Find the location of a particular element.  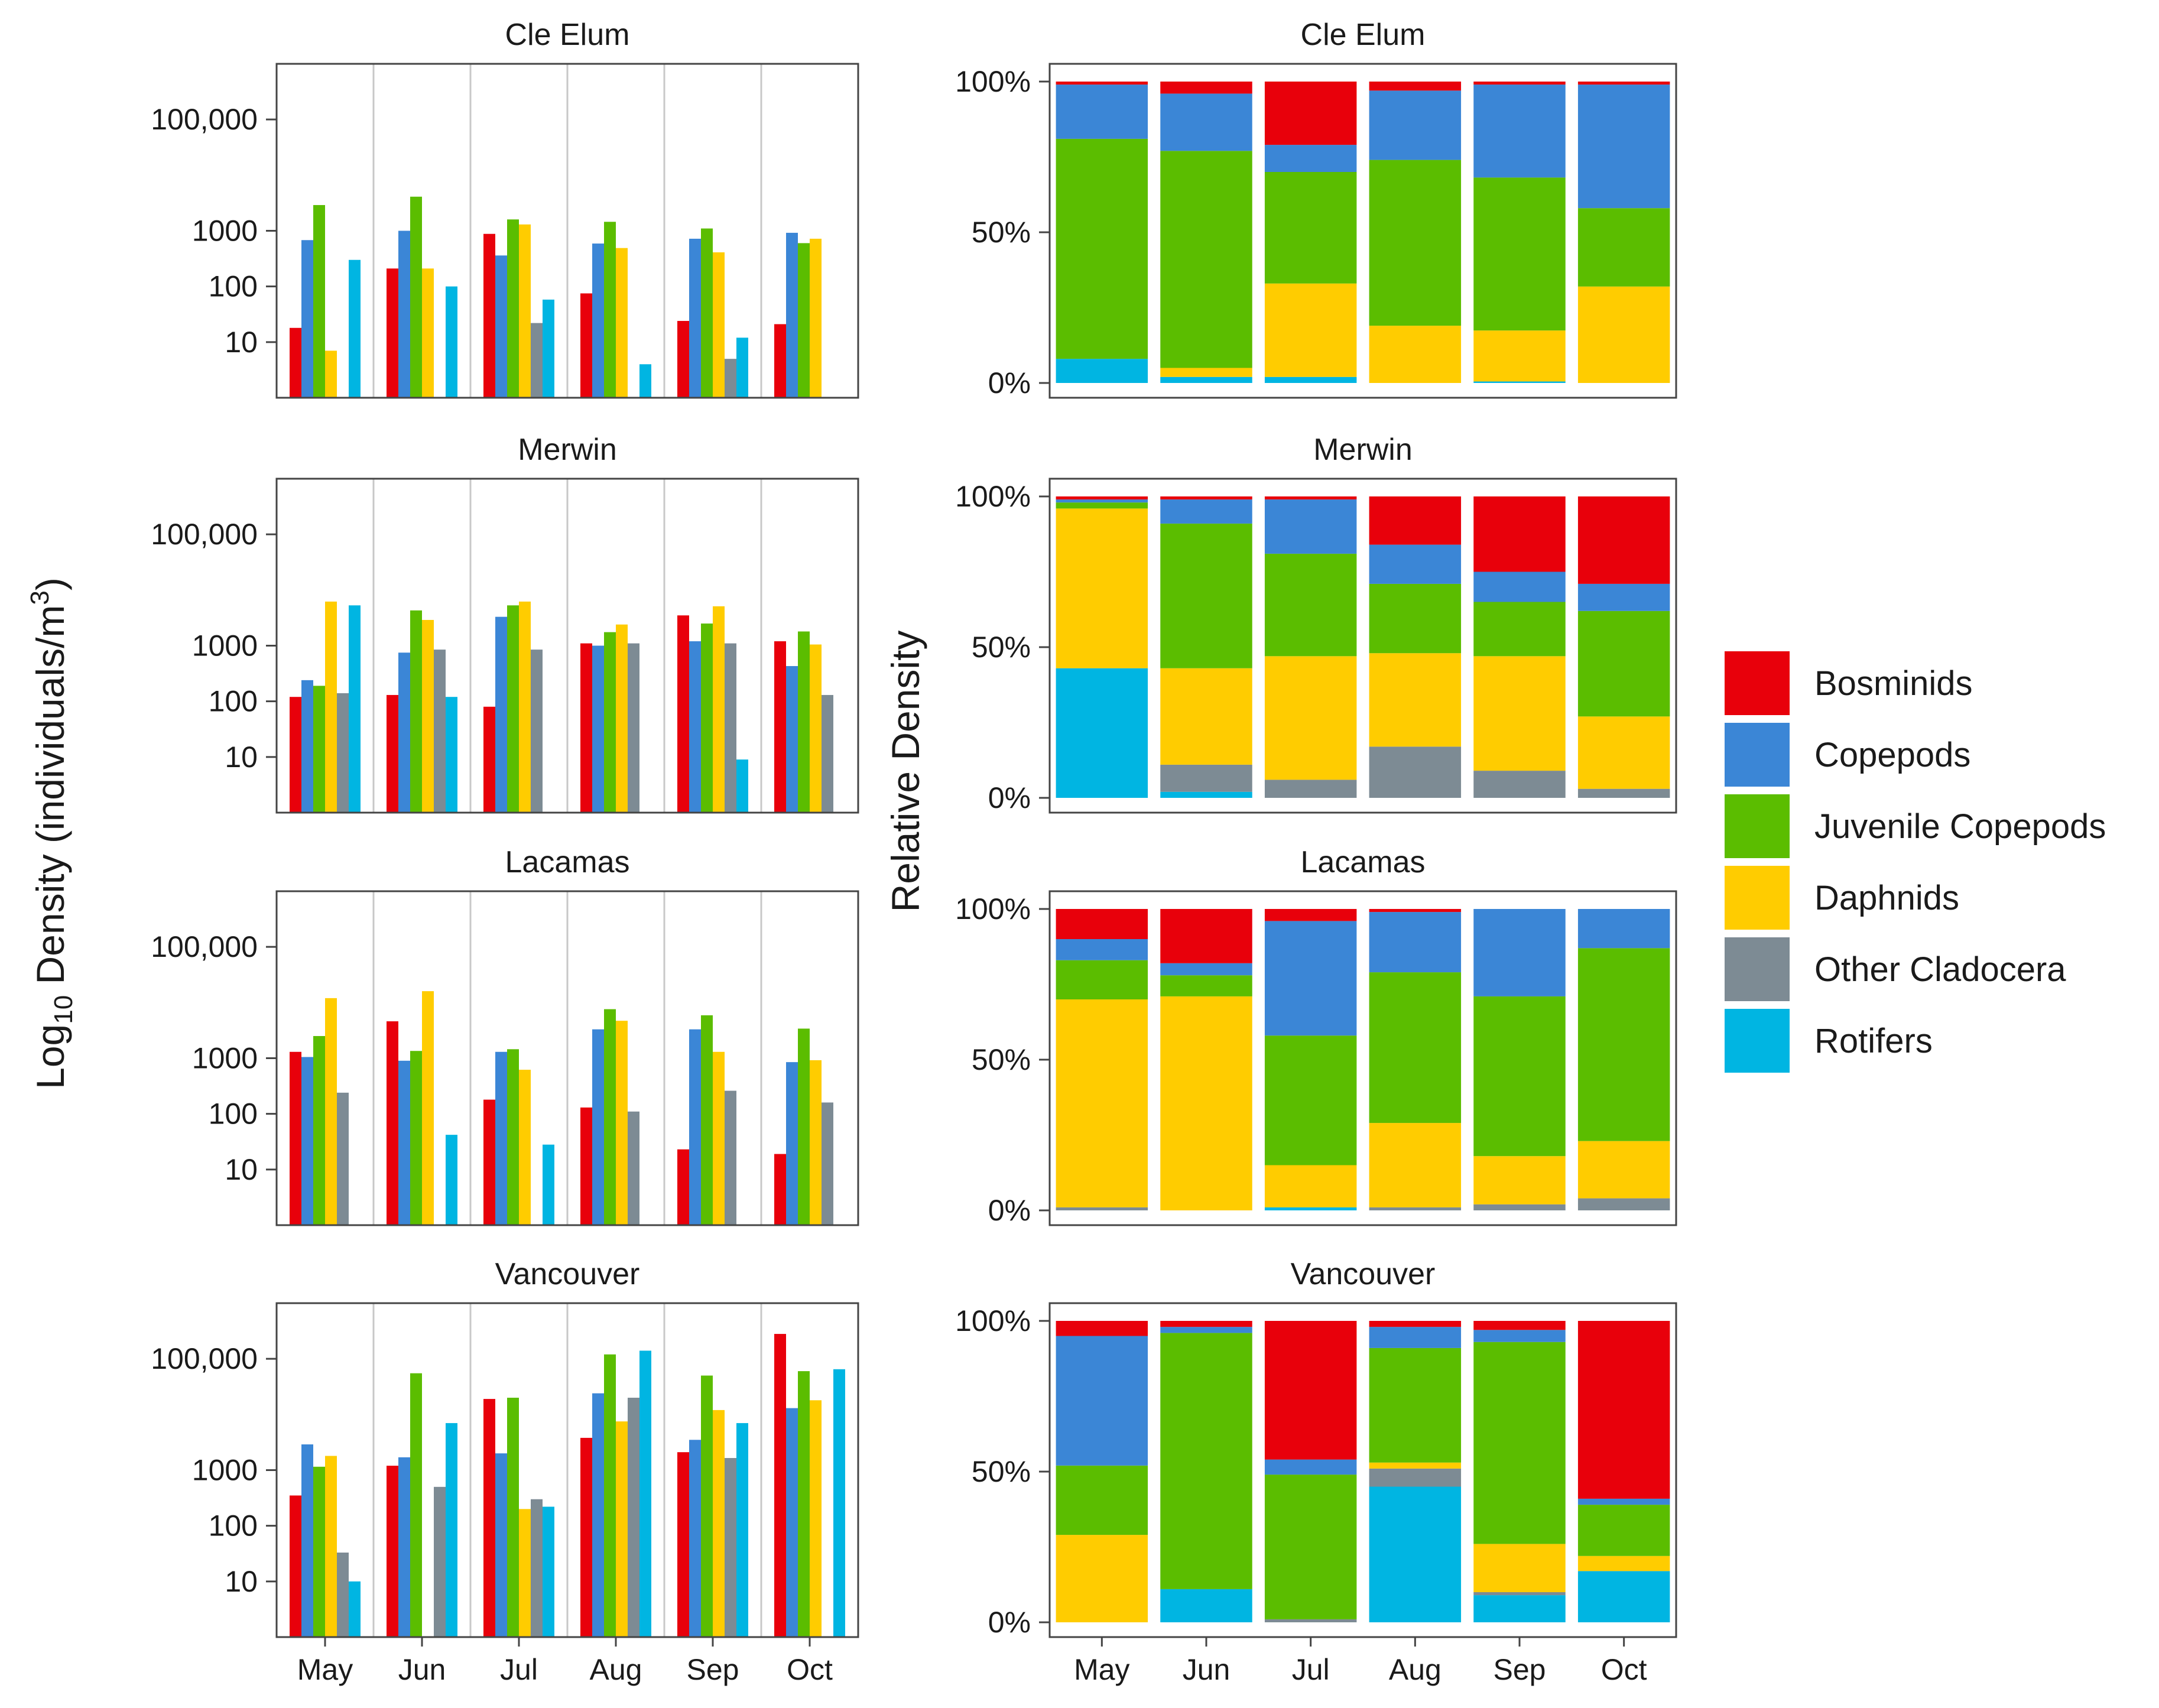

segment-daphnids-oct: Daphnids Oct: 5% is located at coordinates (1623, 1563).